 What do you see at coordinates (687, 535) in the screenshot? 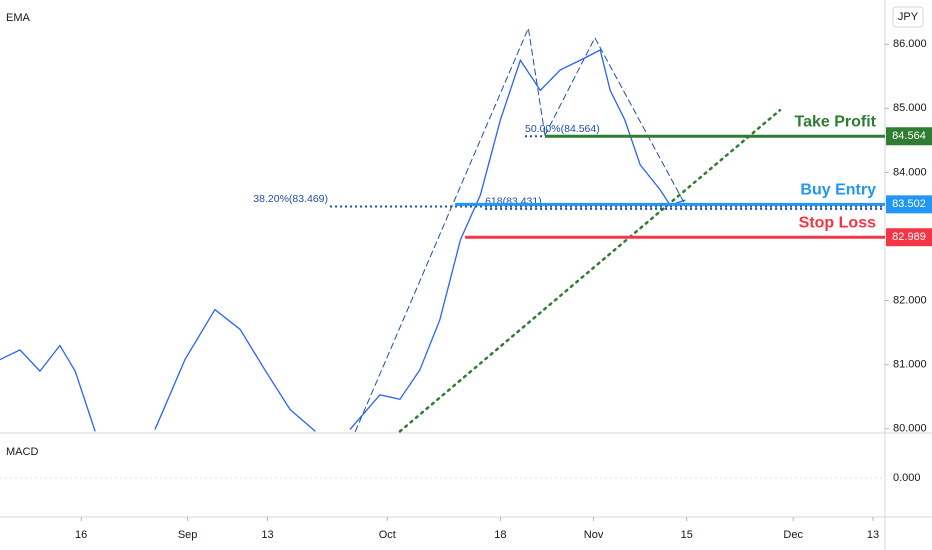
I see `x-tick-label: 15` at bounding box center [687, 535].